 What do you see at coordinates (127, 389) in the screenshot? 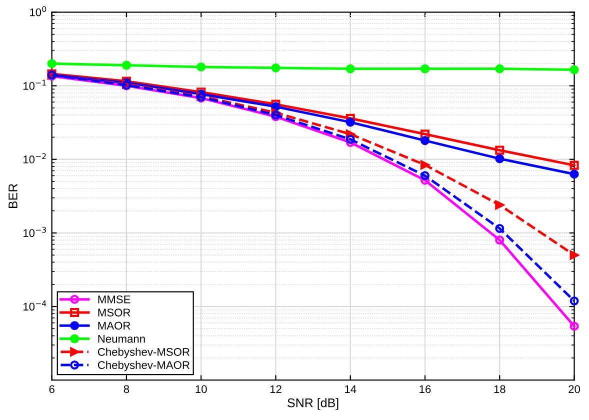
I see `x-tick-label: 8` at bounding box center [127, 389].